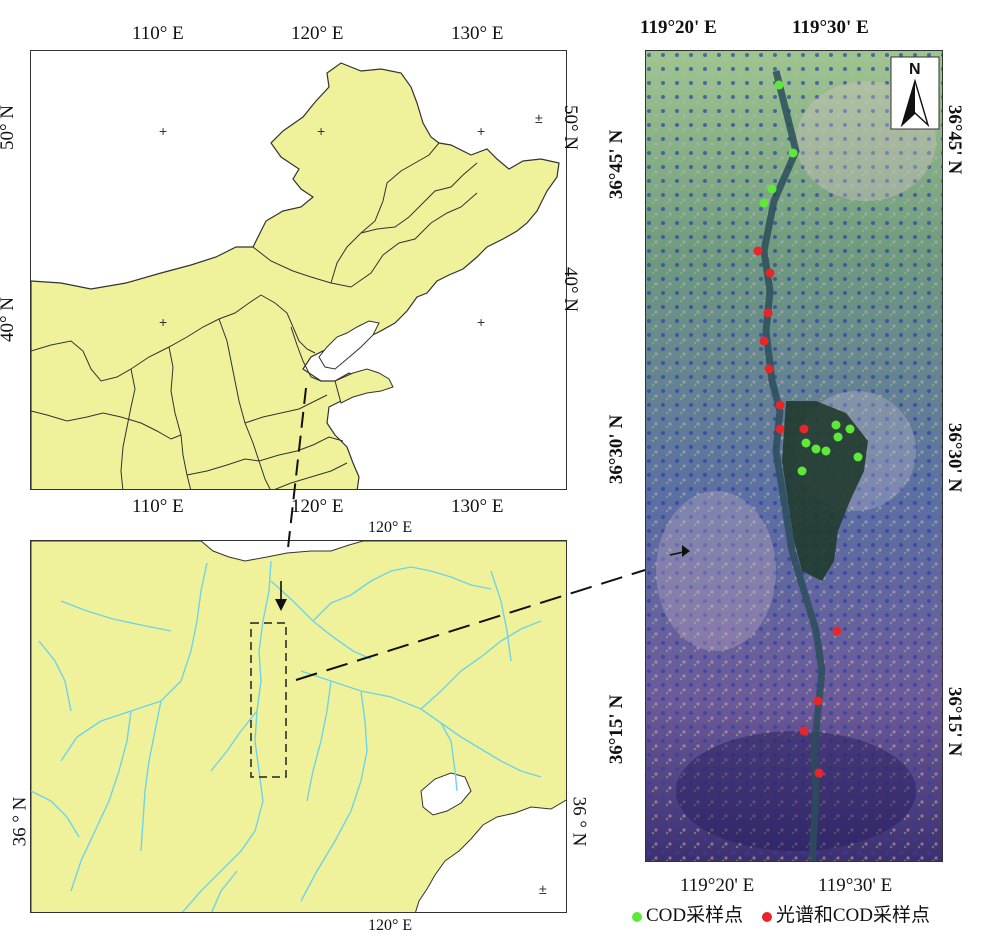 The height and width of the screenshot is (942, 1000). Describe the element at coordinates (281, 605) in the screenshot. I see `study-area-arrow-head` at that location.